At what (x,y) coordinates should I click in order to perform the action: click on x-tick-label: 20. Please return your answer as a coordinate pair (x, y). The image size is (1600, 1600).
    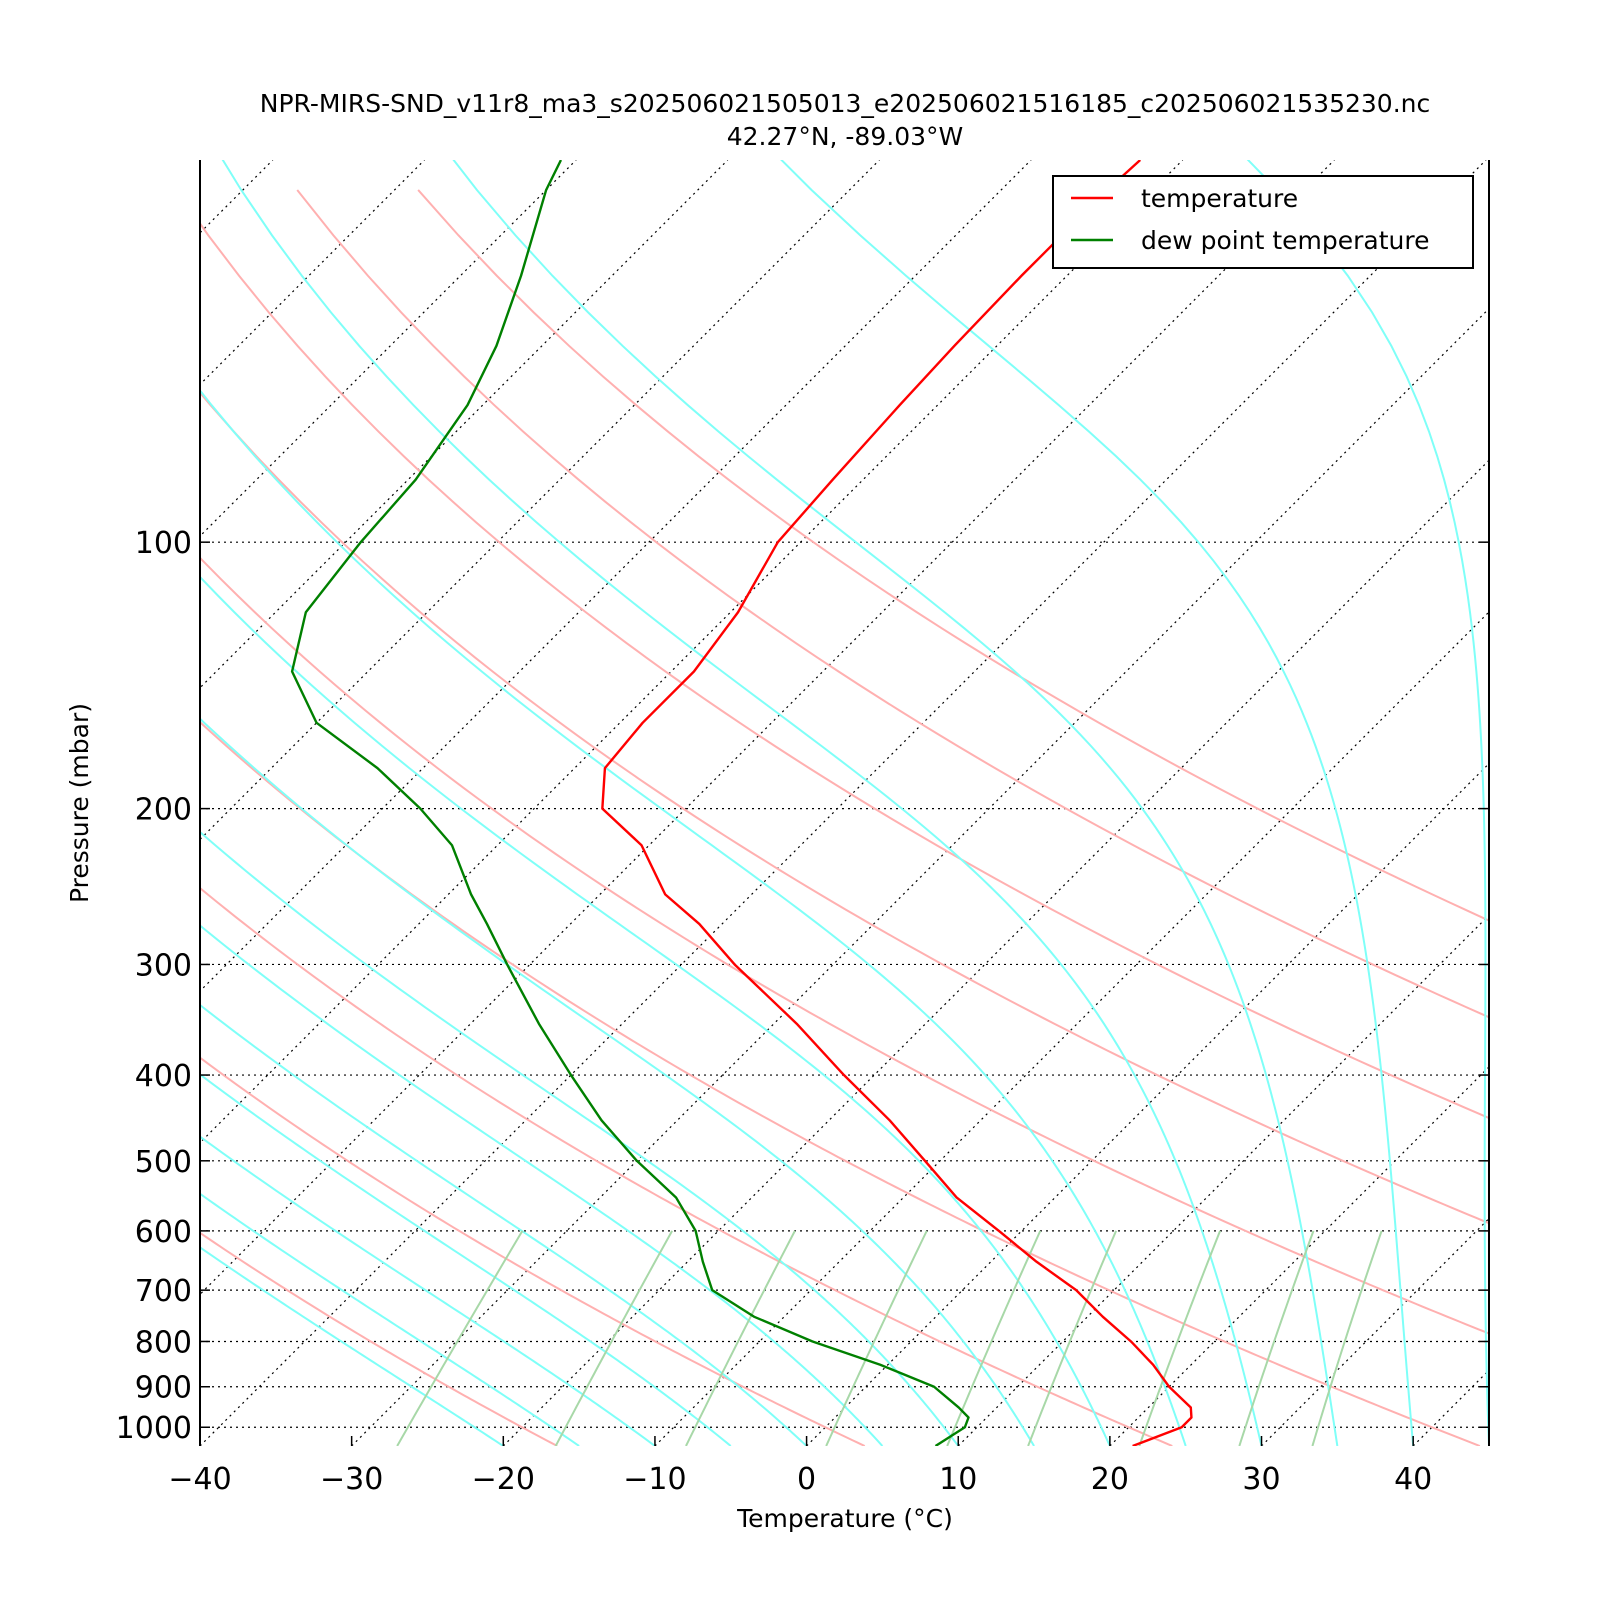
    Looking at the image, I should click on (1110, 1479).